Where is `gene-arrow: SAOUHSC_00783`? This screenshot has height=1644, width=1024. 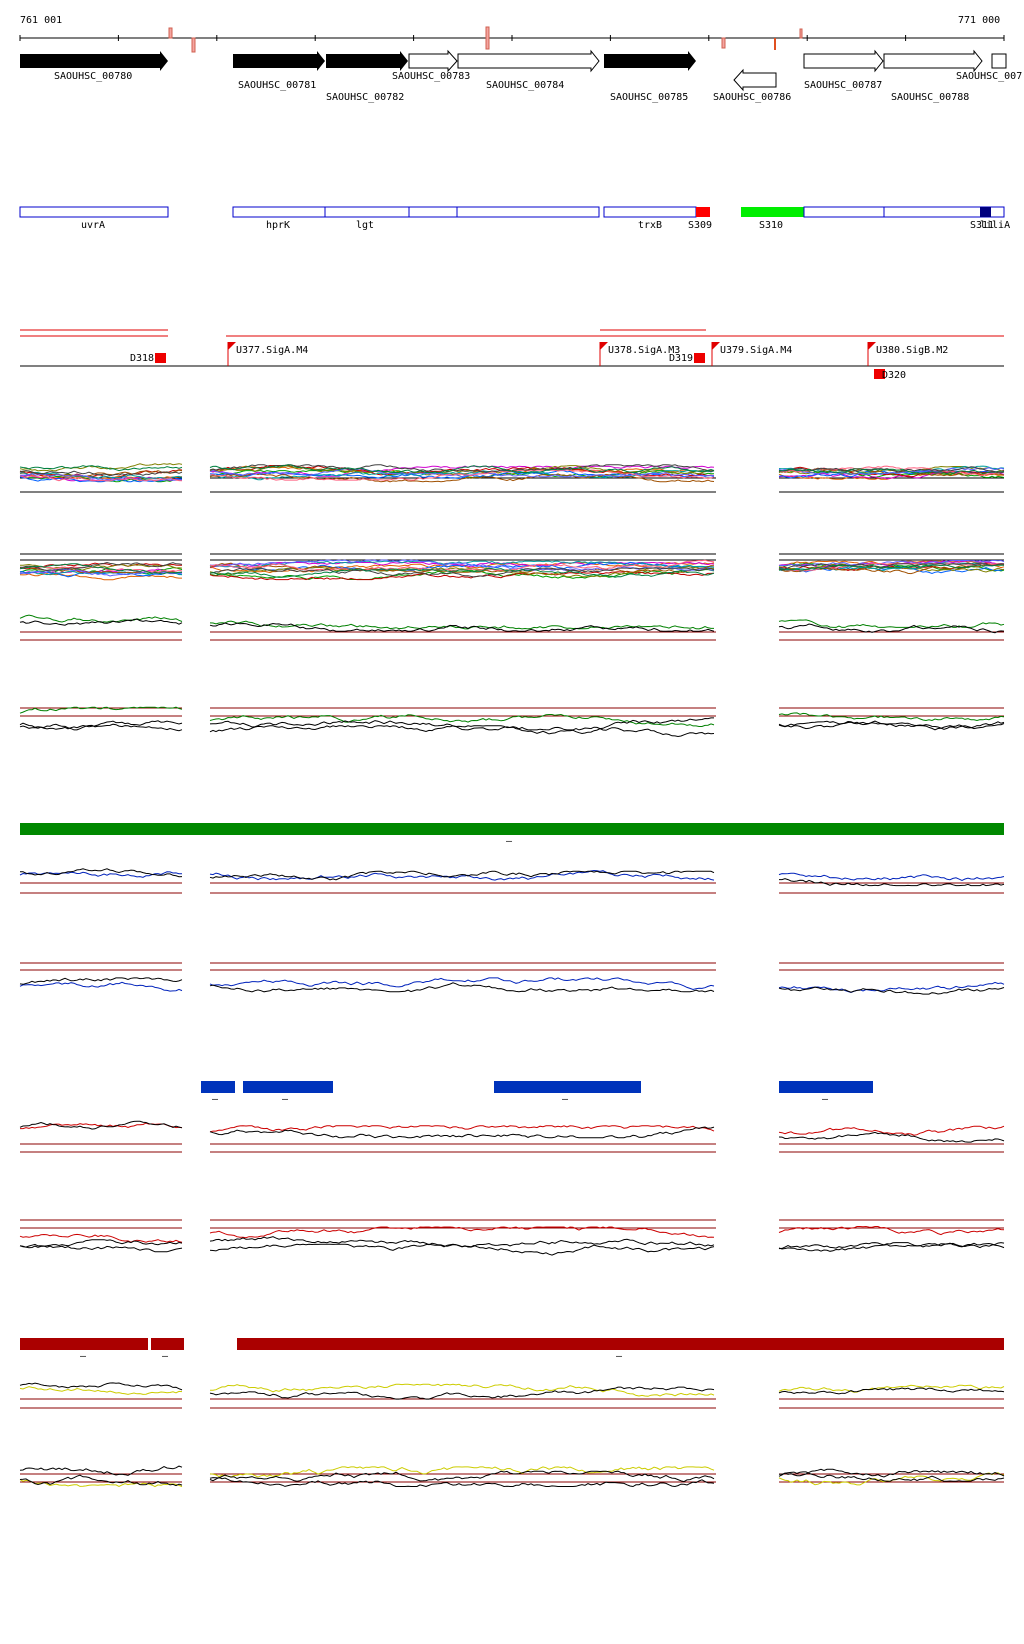
gene-arrow: SAOUHSC_00783 is located at coordinates (431, 65).